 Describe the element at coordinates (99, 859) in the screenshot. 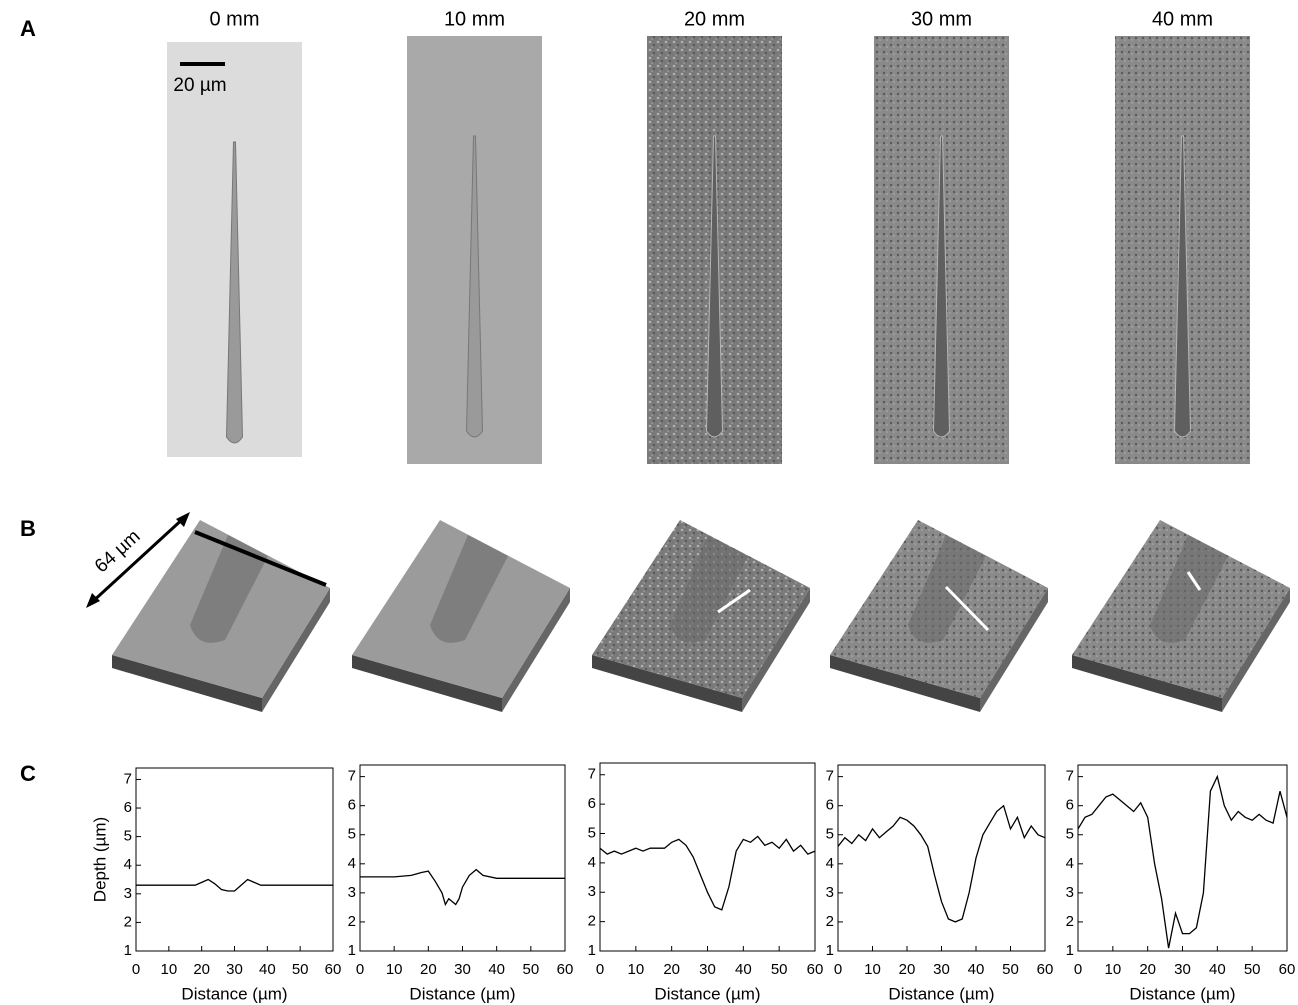

I see `y-axis-label: Depth (µm)` at that location.